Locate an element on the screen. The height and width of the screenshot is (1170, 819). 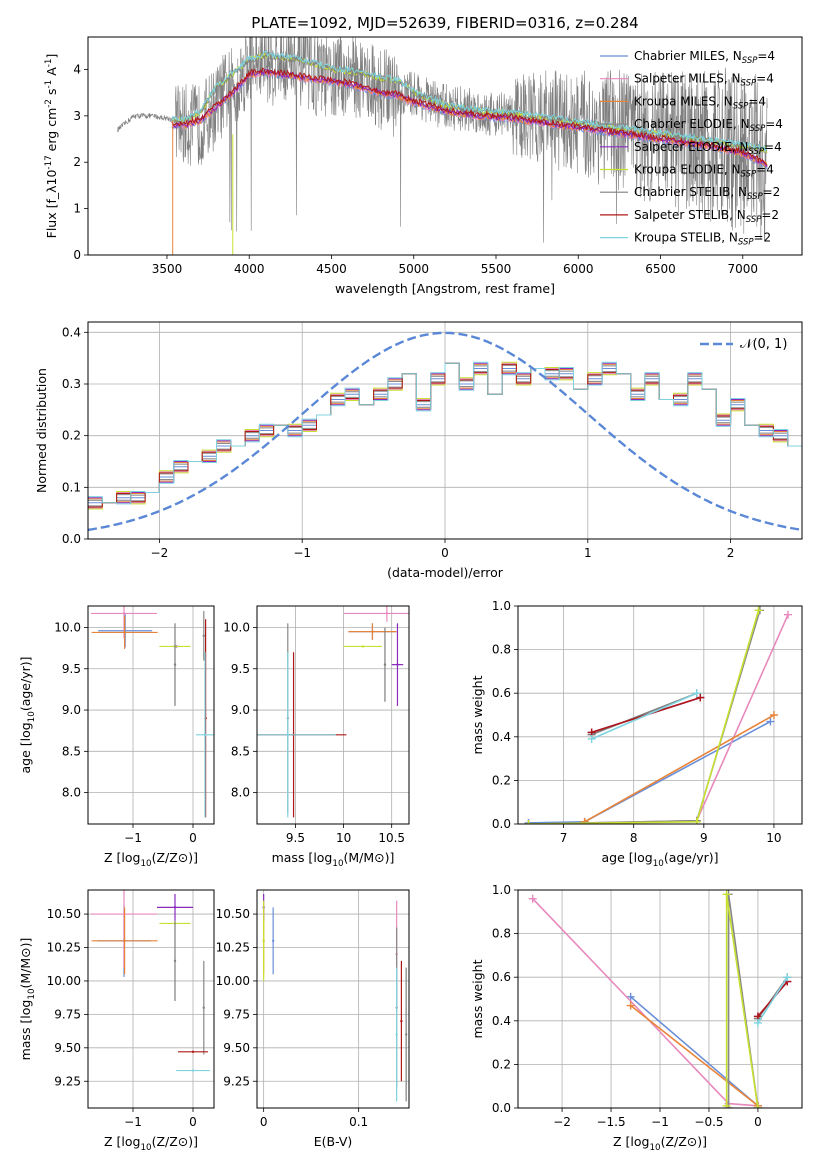
y-tick-label: 0.0 is located at coordinates (71, 539).